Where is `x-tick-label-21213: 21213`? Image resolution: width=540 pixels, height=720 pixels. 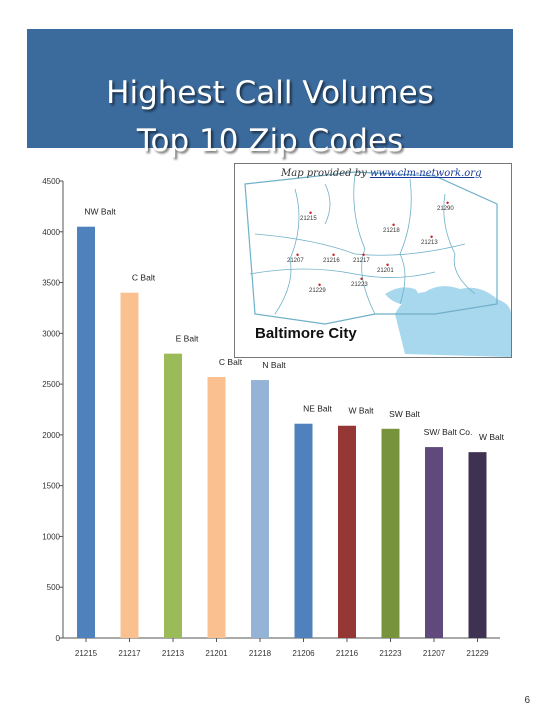 x-tick-label-21213: 21213 is located at coordinates (173, 653).